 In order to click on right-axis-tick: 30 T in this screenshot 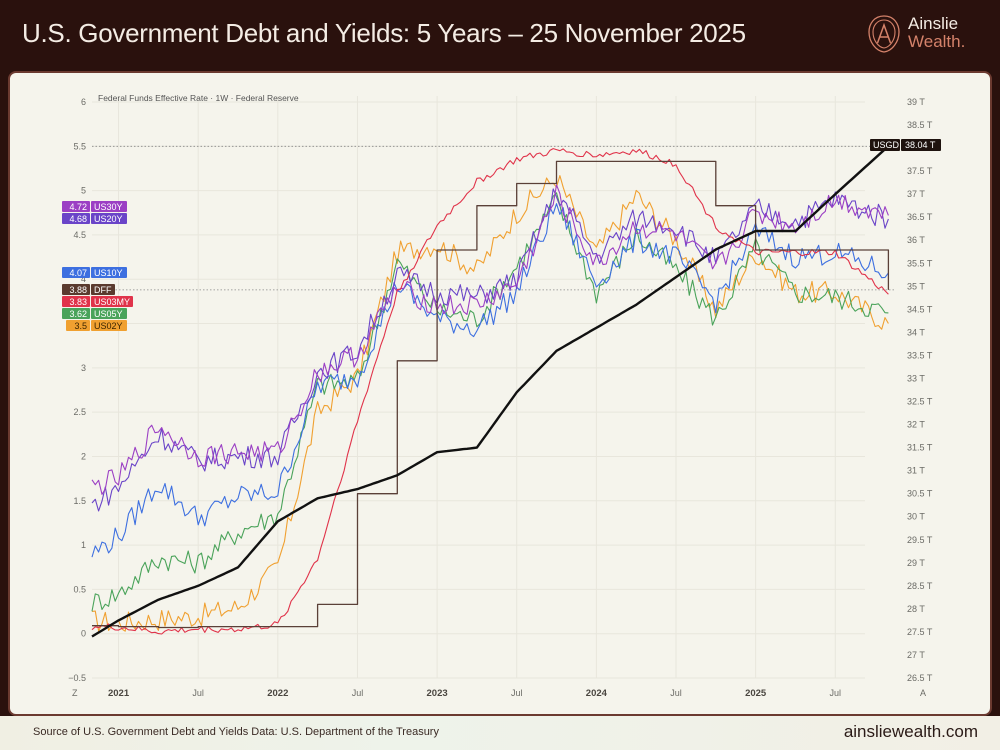, I will do `click(916, 517)`.